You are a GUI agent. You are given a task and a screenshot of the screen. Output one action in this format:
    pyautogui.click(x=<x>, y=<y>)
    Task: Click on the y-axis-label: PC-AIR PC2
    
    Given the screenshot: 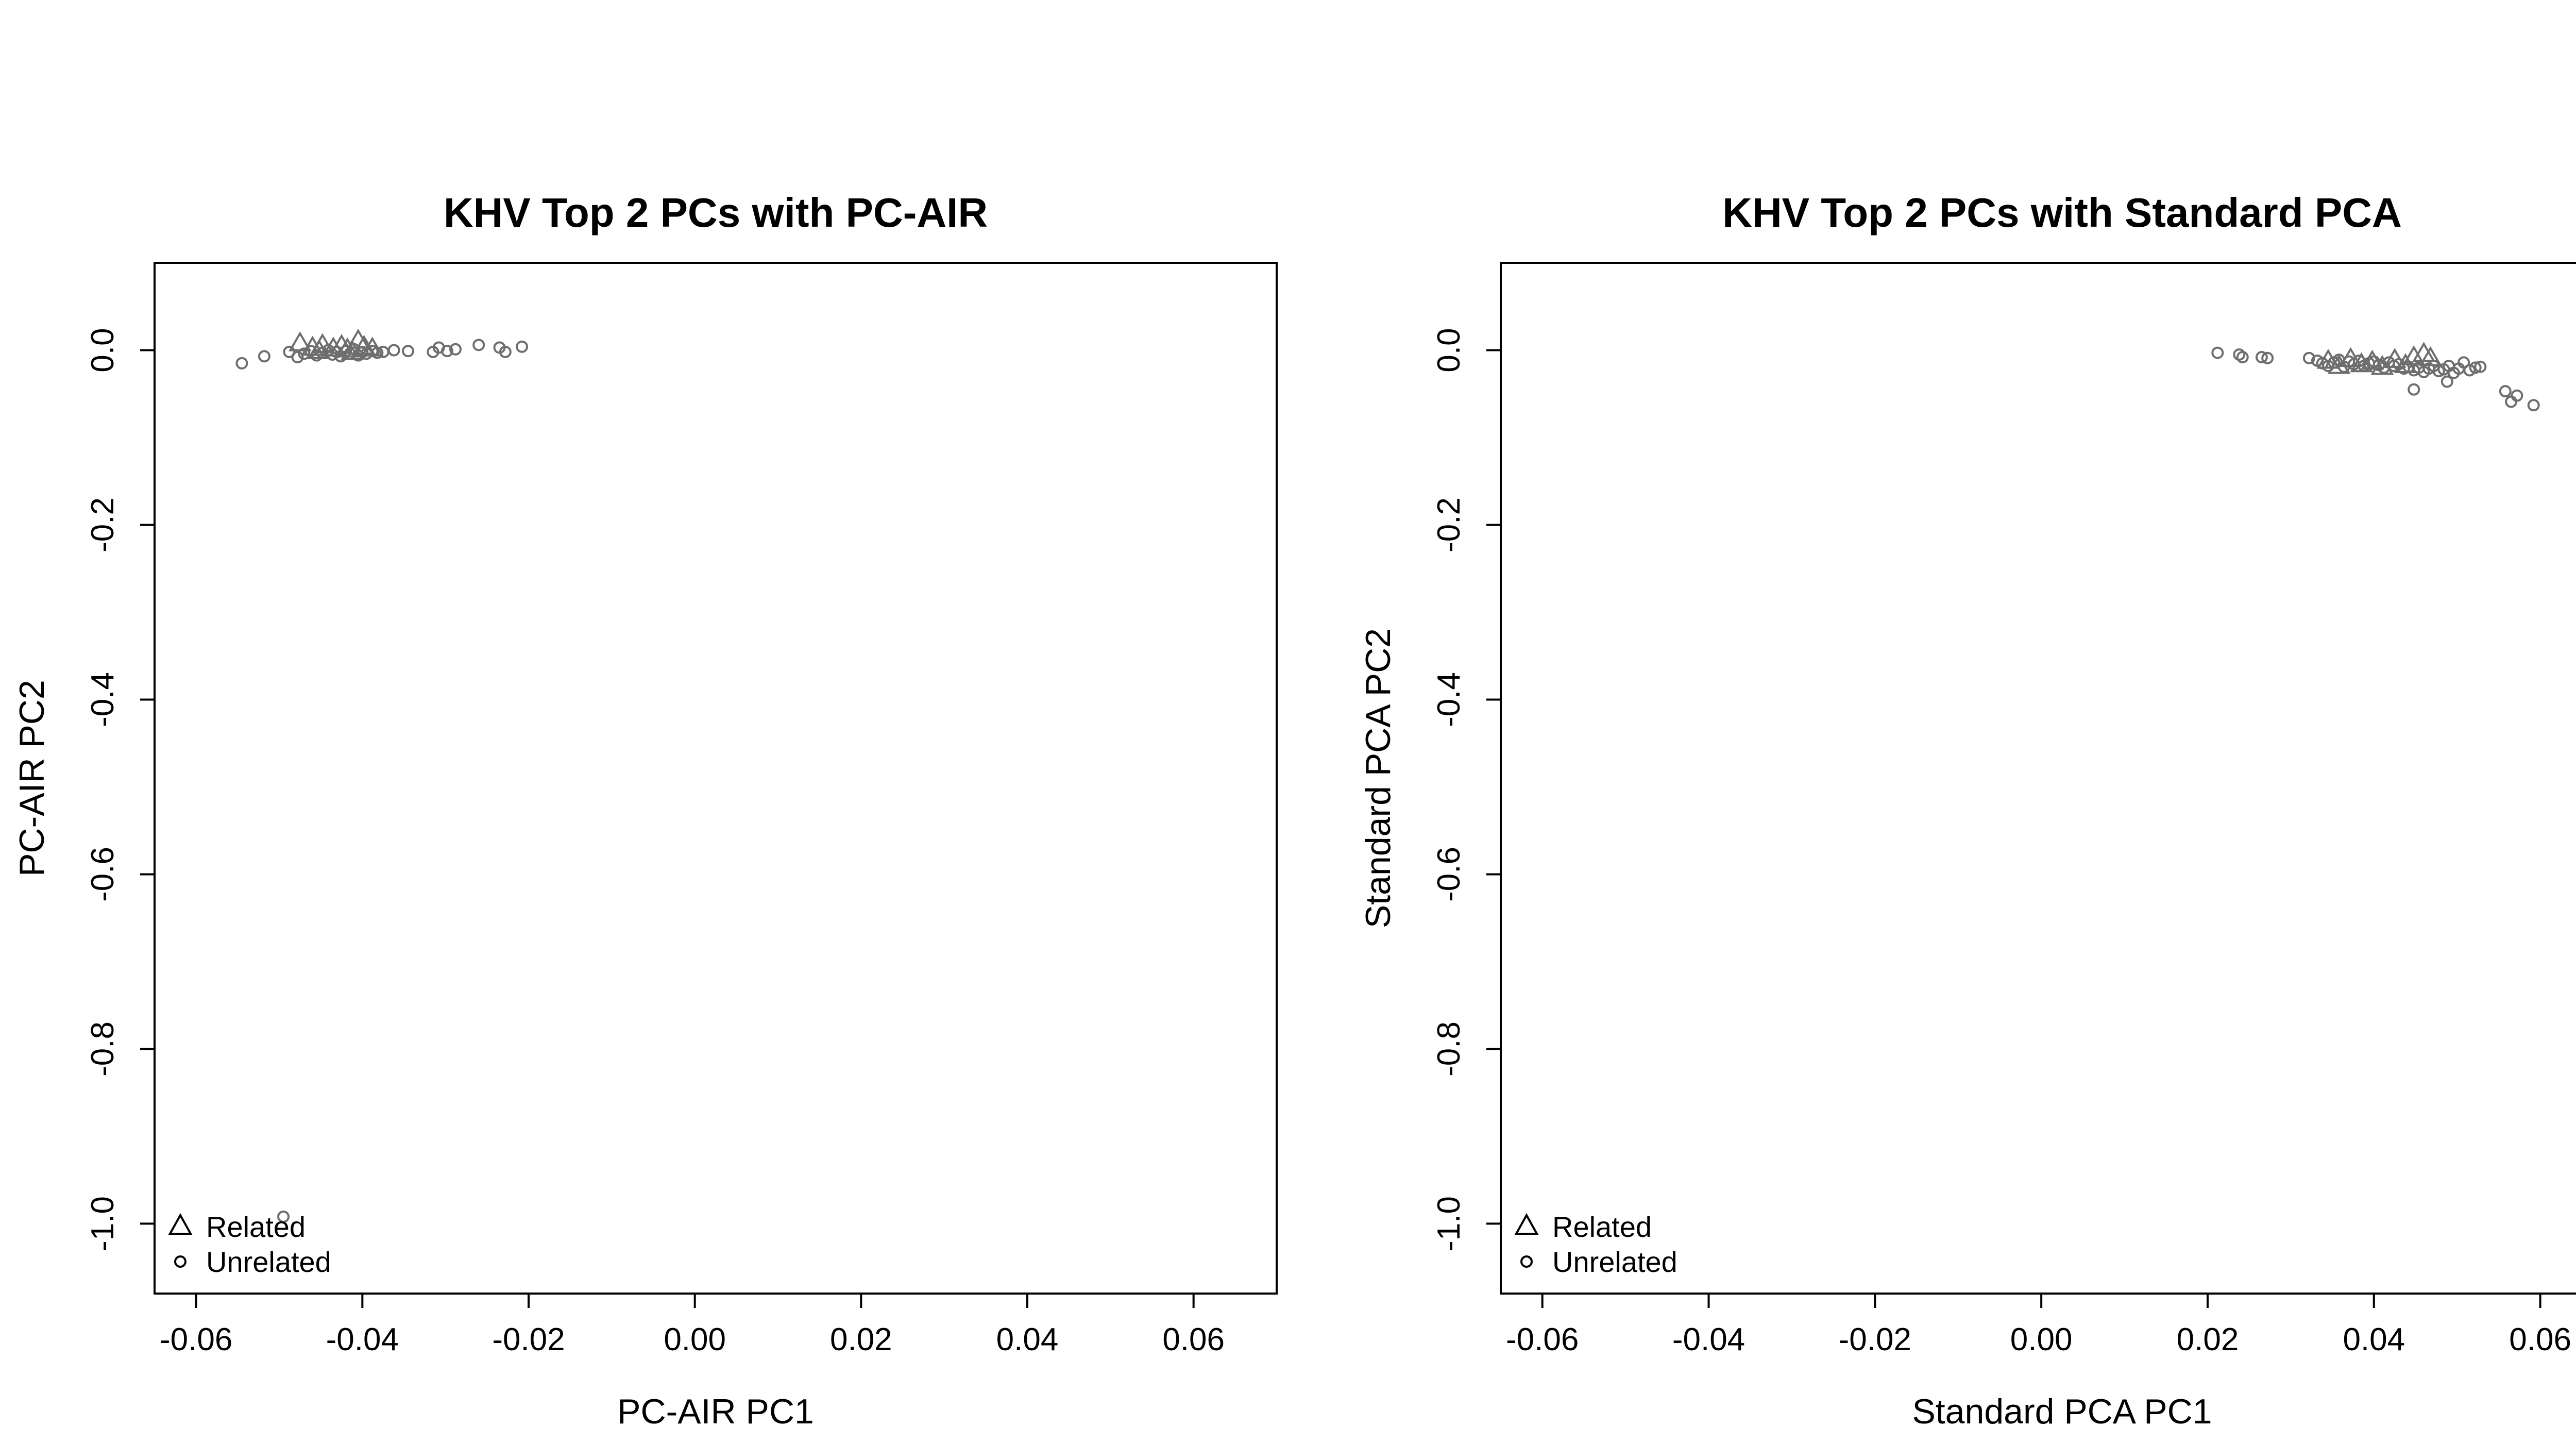 What is the action you would take?
    pyautogui.click(x=32, y=778)
    